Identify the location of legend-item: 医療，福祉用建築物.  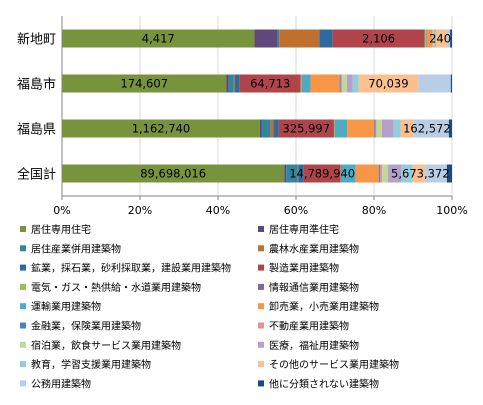
(308, 345).